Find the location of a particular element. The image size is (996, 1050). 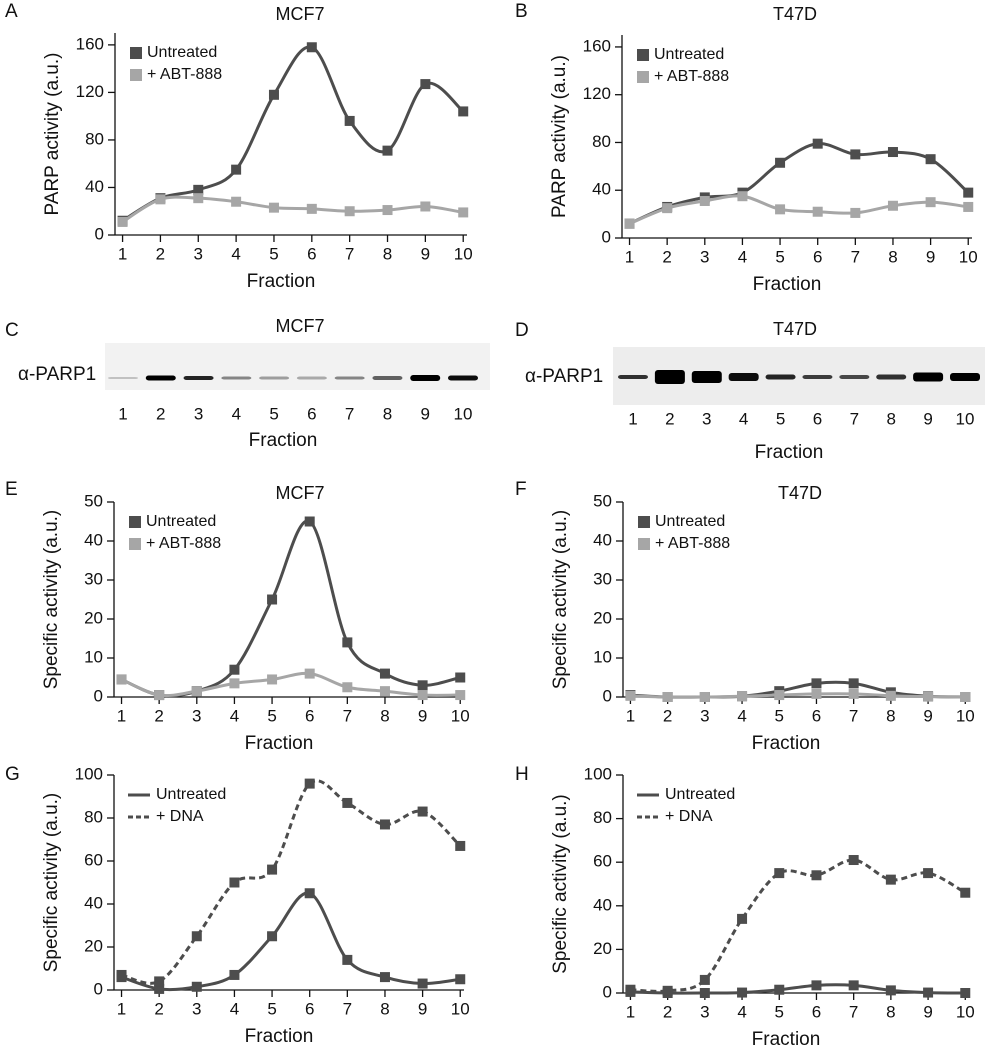

lane-label: 7 is located at coordinates (349, 413).